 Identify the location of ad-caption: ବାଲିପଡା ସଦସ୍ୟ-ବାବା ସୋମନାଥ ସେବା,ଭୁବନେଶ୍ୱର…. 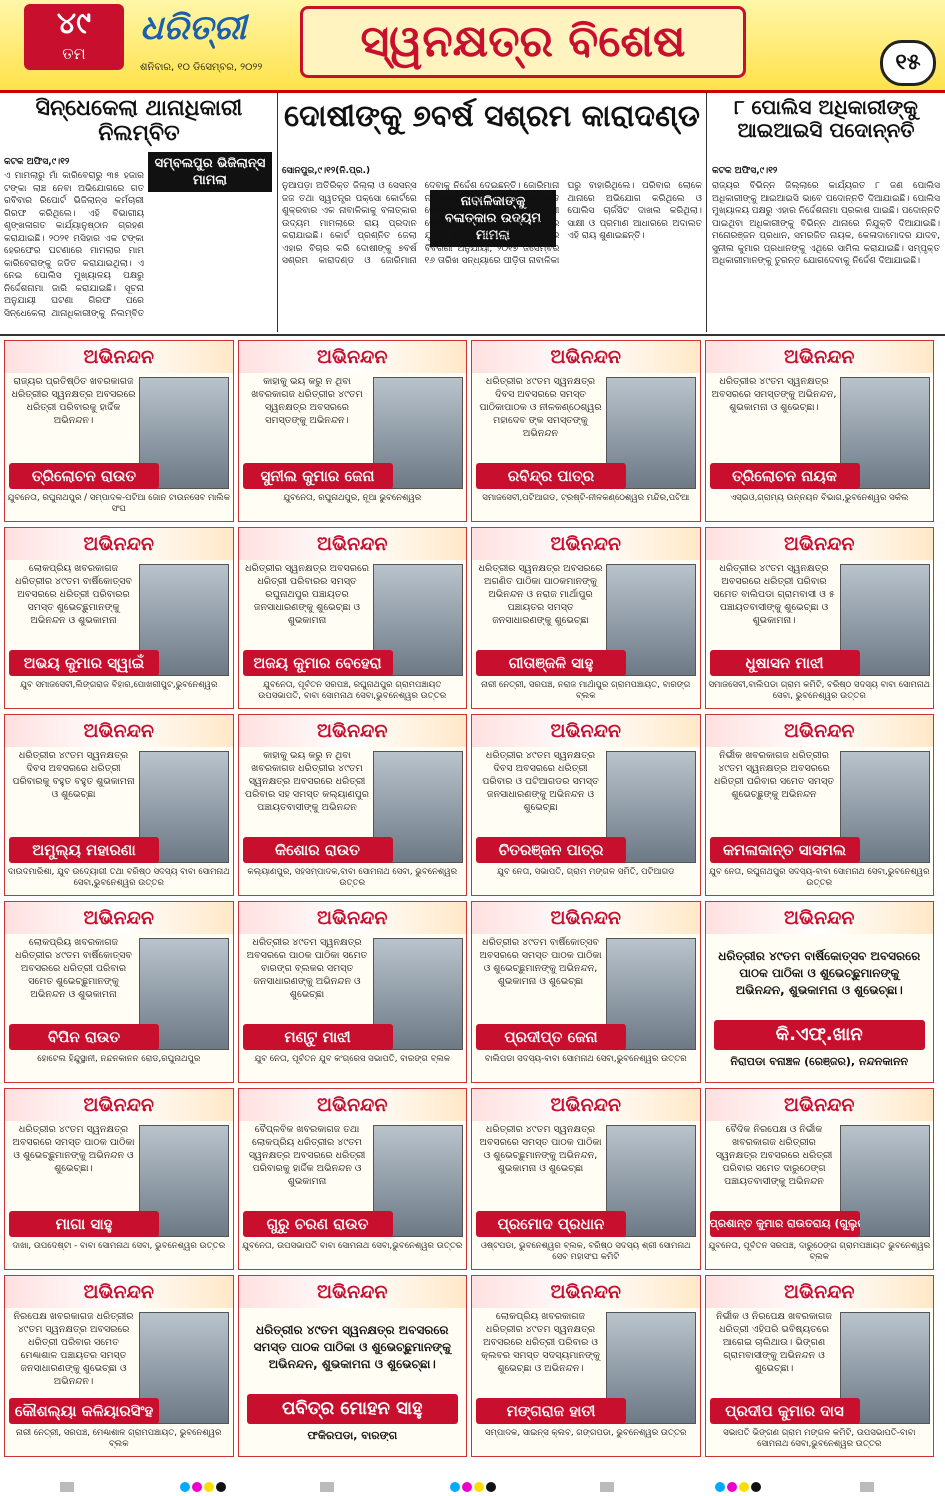
(585, 1059).